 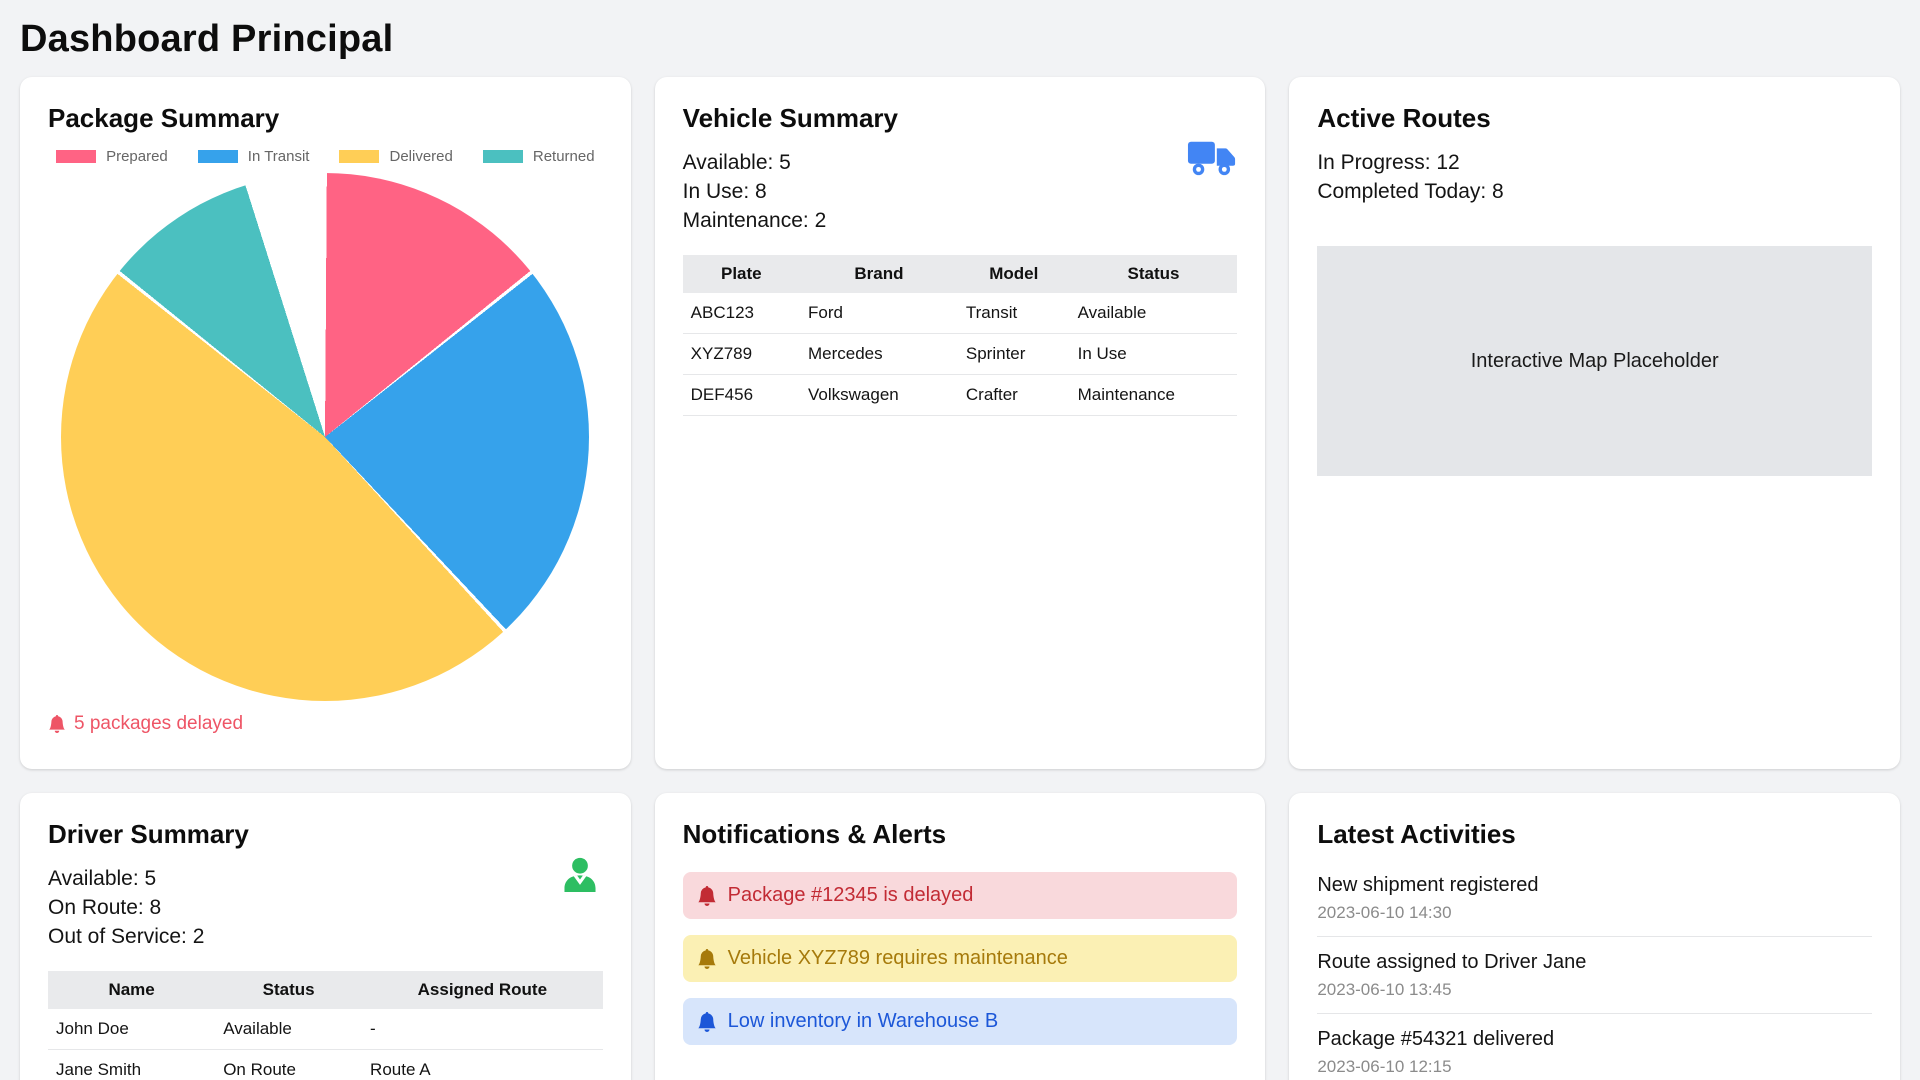 I want to click on chart-legend: Prepared In Transit Delivered Returned, so click(x=325, y=156).